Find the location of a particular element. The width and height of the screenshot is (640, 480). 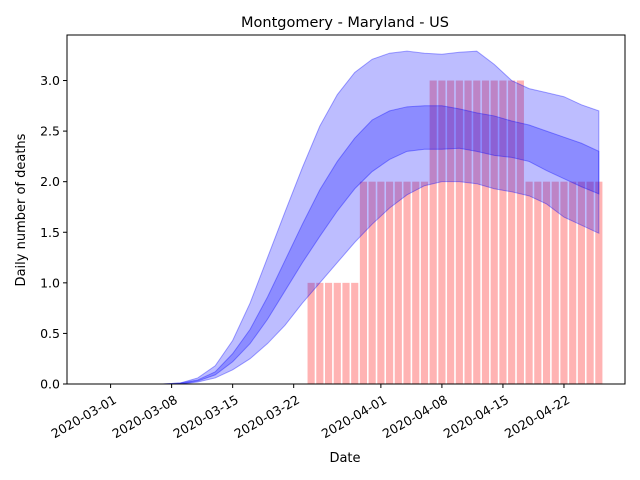

y-tick-label: 3.0 is located at coordinates (50, 80).